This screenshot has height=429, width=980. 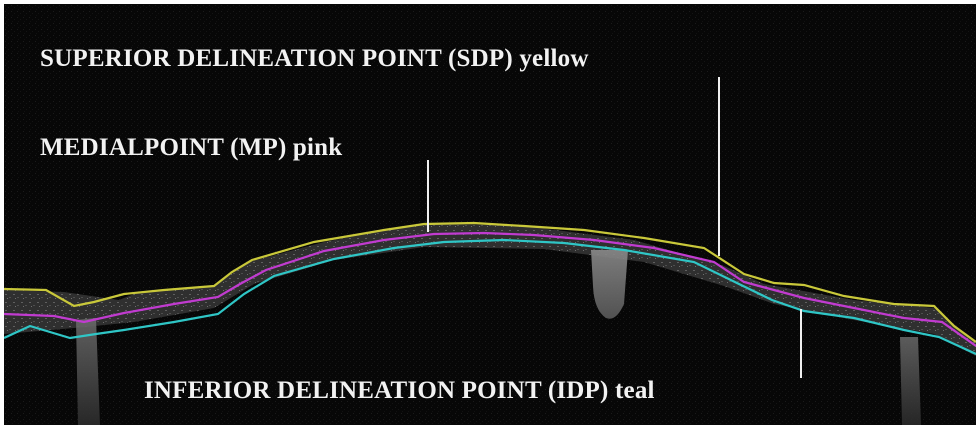 I want to click on mp-label: MEDIALPOINT (MP) pink, so click(x=191, y=147).